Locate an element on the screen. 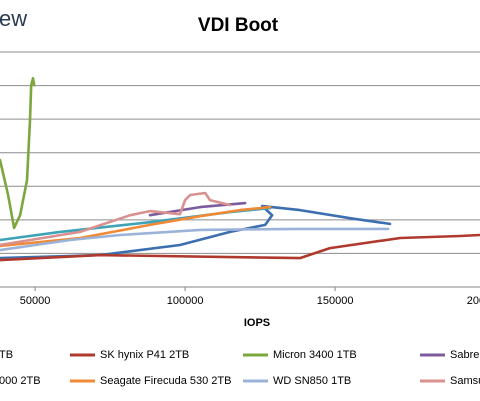 This screenshot has height=401, width=480. x-tick-label: 100000 is located at coordinates (185, 301).